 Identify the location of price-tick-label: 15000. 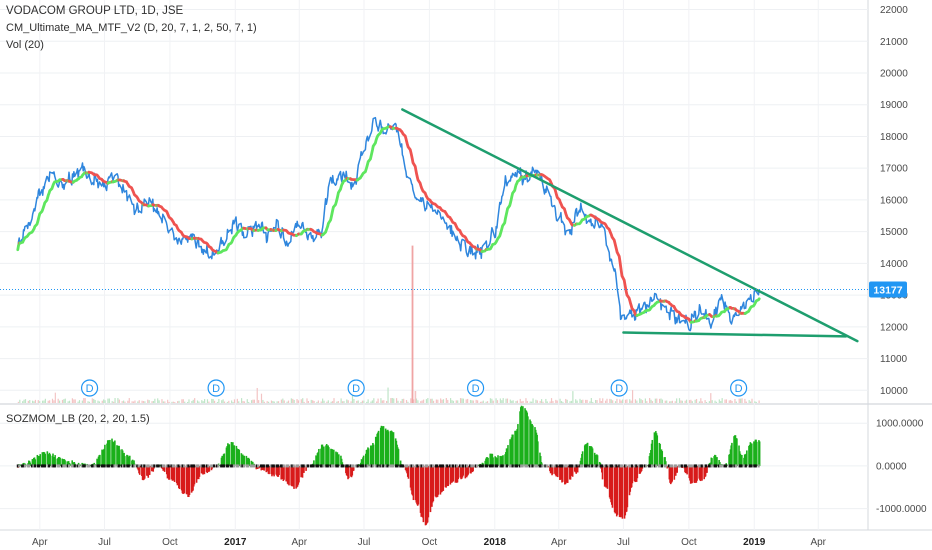
(894, 232).